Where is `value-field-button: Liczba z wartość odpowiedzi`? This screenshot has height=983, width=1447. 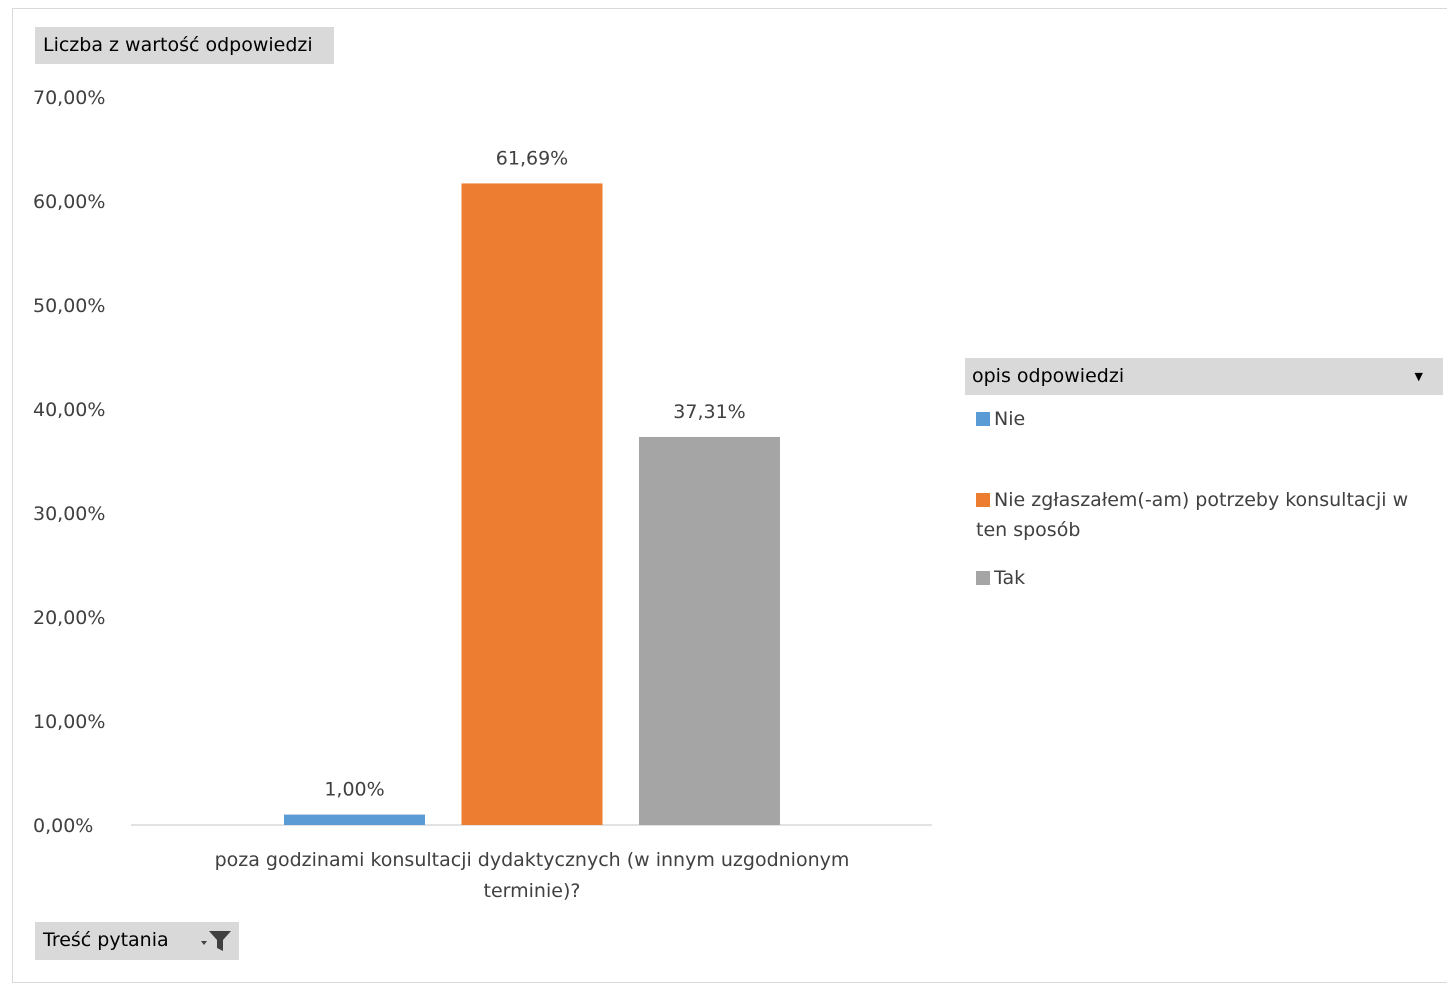
value-field-button: Liczba z wartość odpowiedzi is located at coordinates (184, 45).